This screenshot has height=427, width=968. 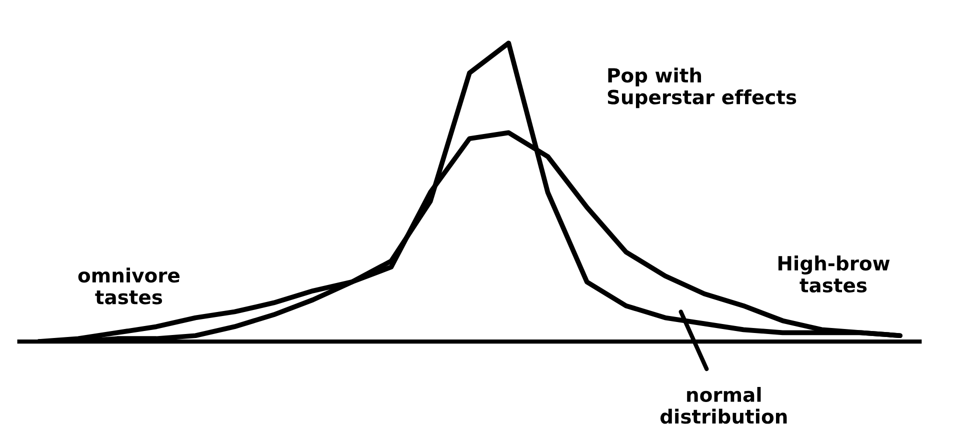 What do you see at coordinates (702, 88) in the screenshot?
I see `annotation: Pop with Superstar effects` at bounding box center [702, 88].